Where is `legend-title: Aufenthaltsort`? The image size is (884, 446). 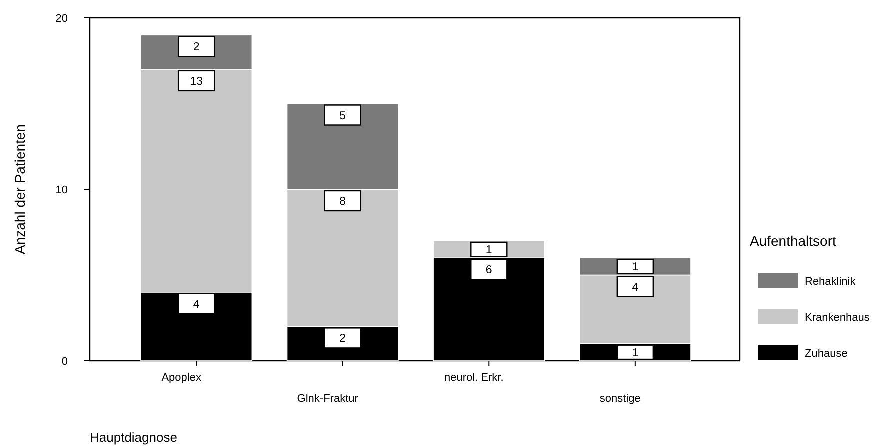
legend-title: Aufenthaltsort is located at coordinates (793, 241).